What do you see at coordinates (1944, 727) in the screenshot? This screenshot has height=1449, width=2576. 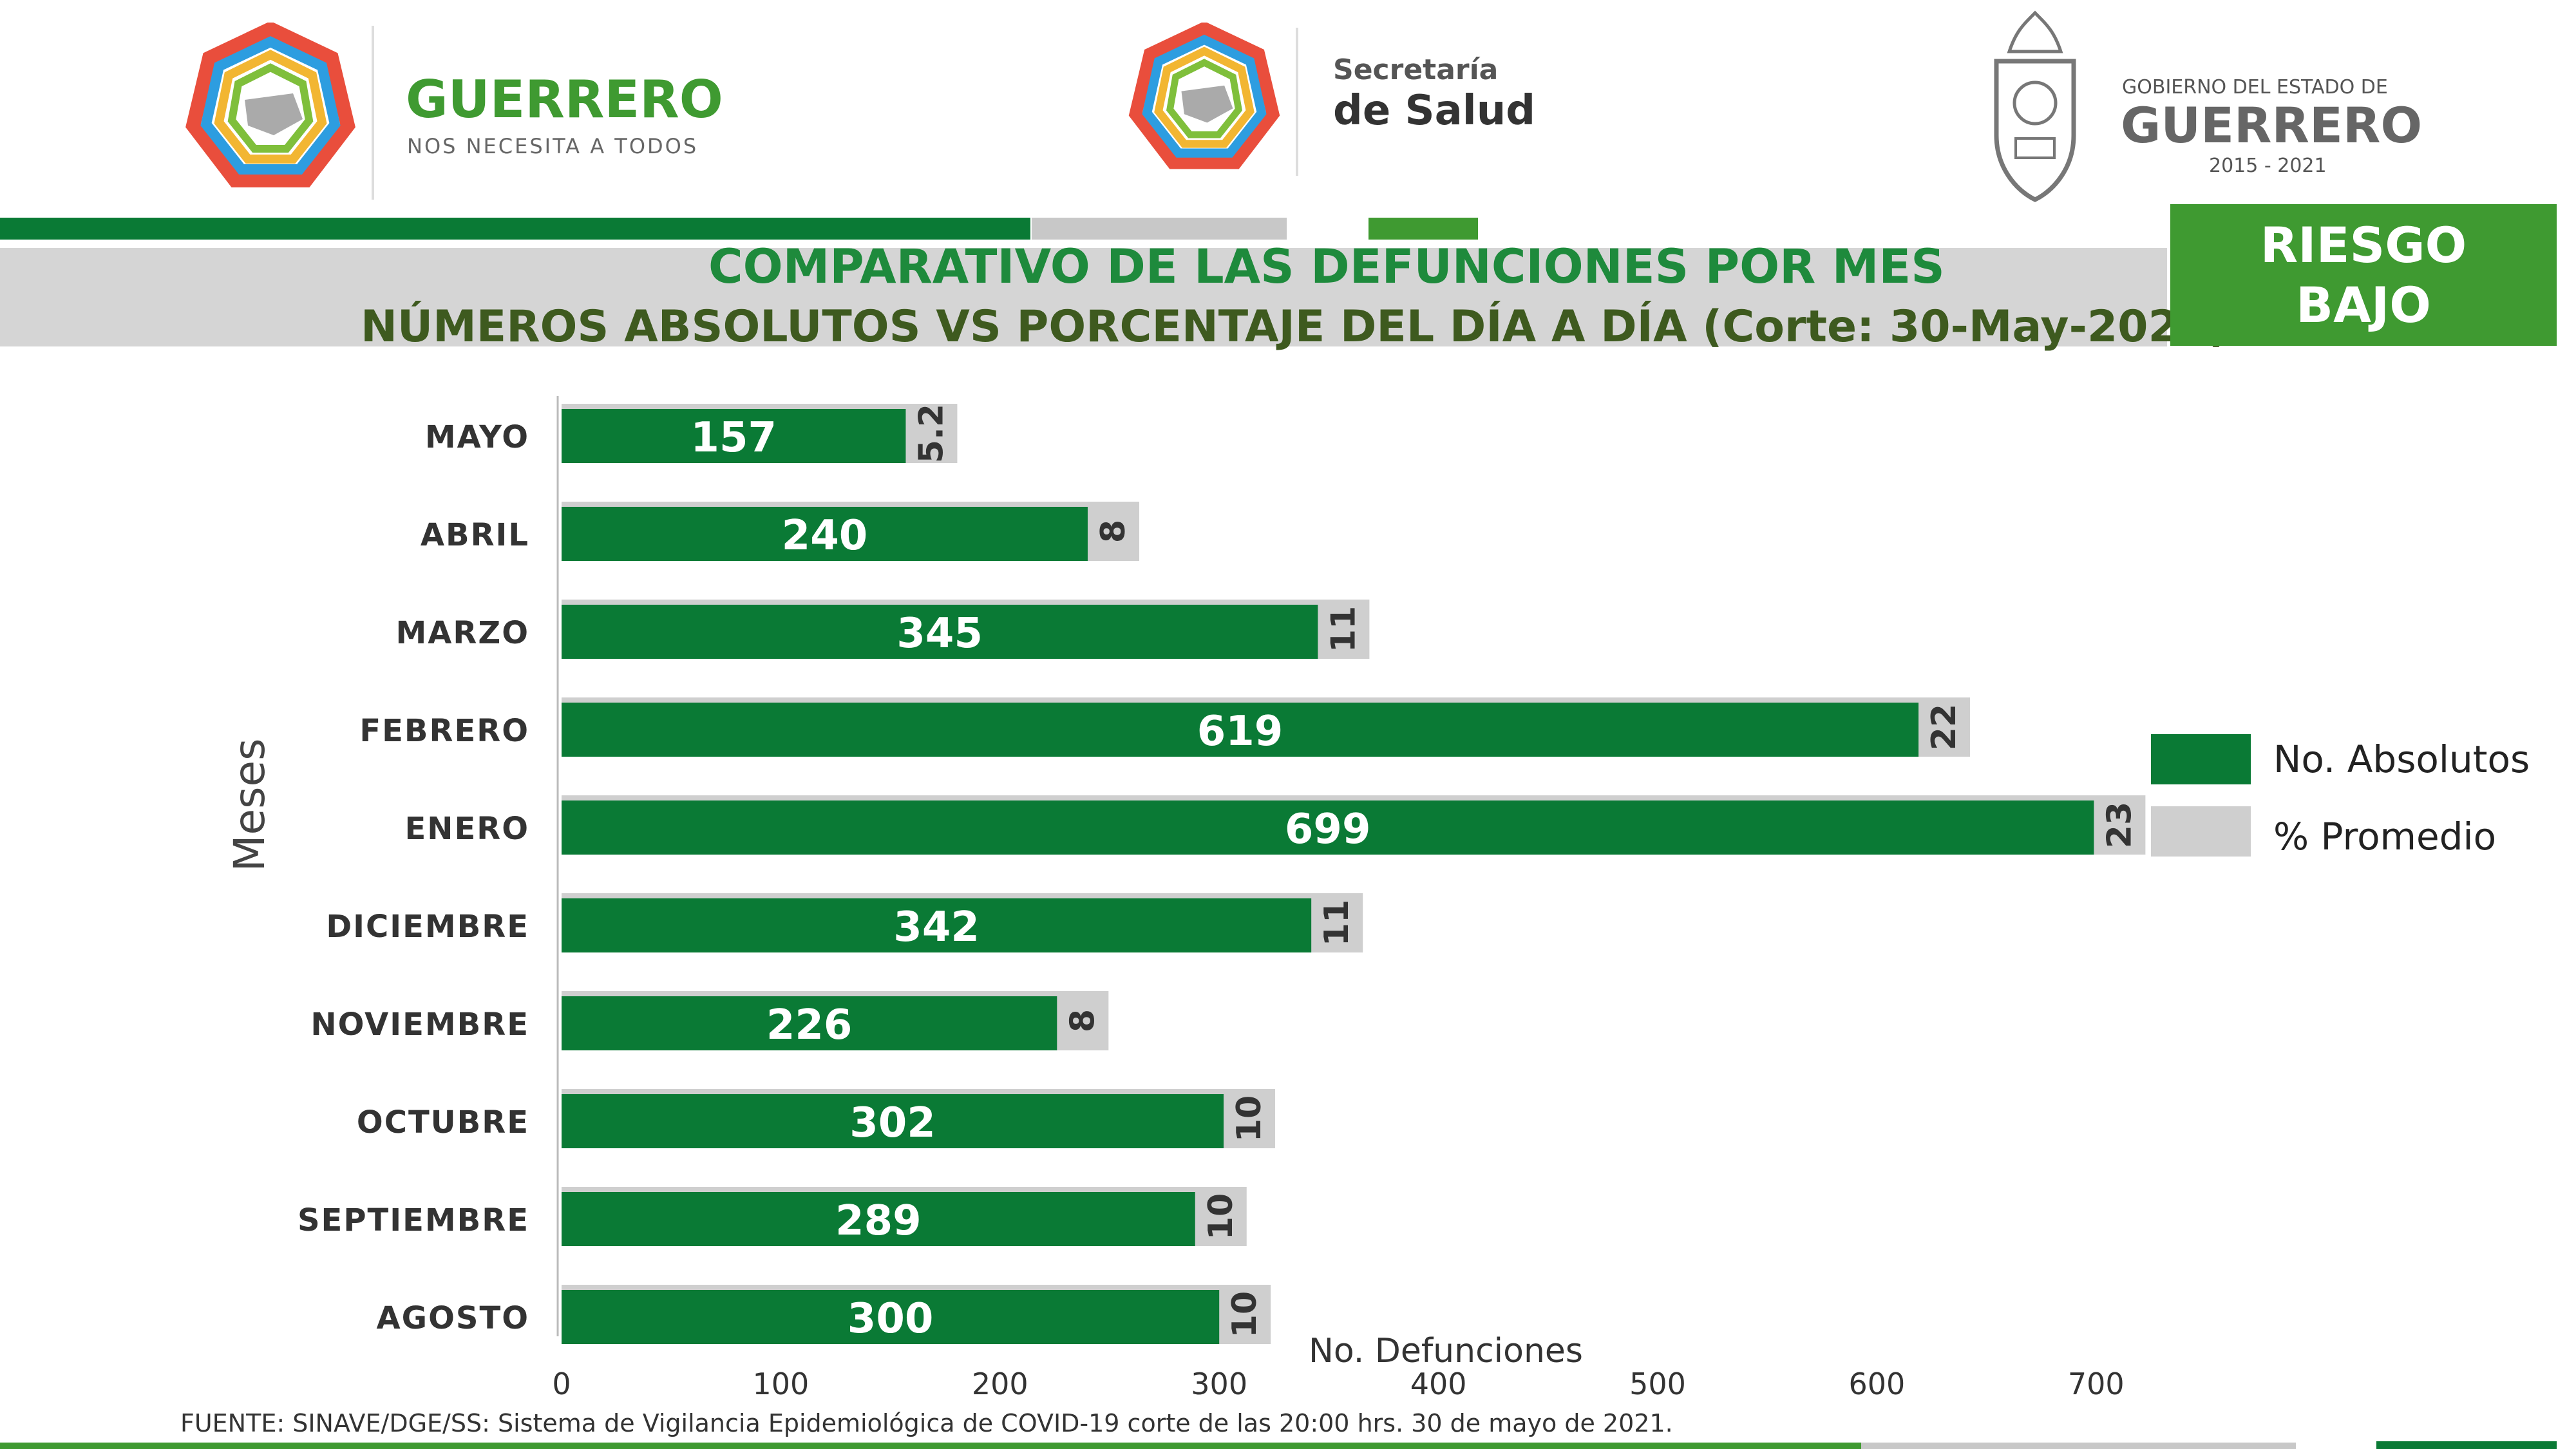 I see `percent-value-label: 22` at bounding box center [1944, 727].